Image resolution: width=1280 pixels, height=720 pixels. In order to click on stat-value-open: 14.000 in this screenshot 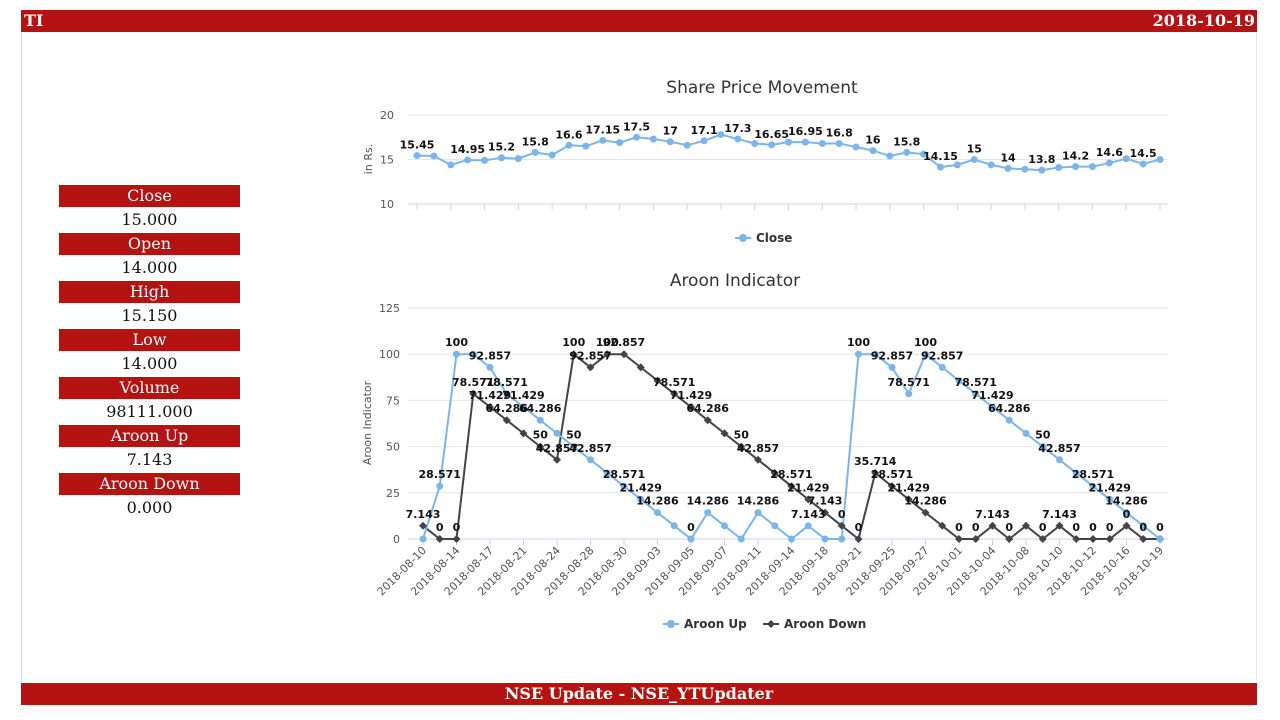, I will do `click(149, 267)`.